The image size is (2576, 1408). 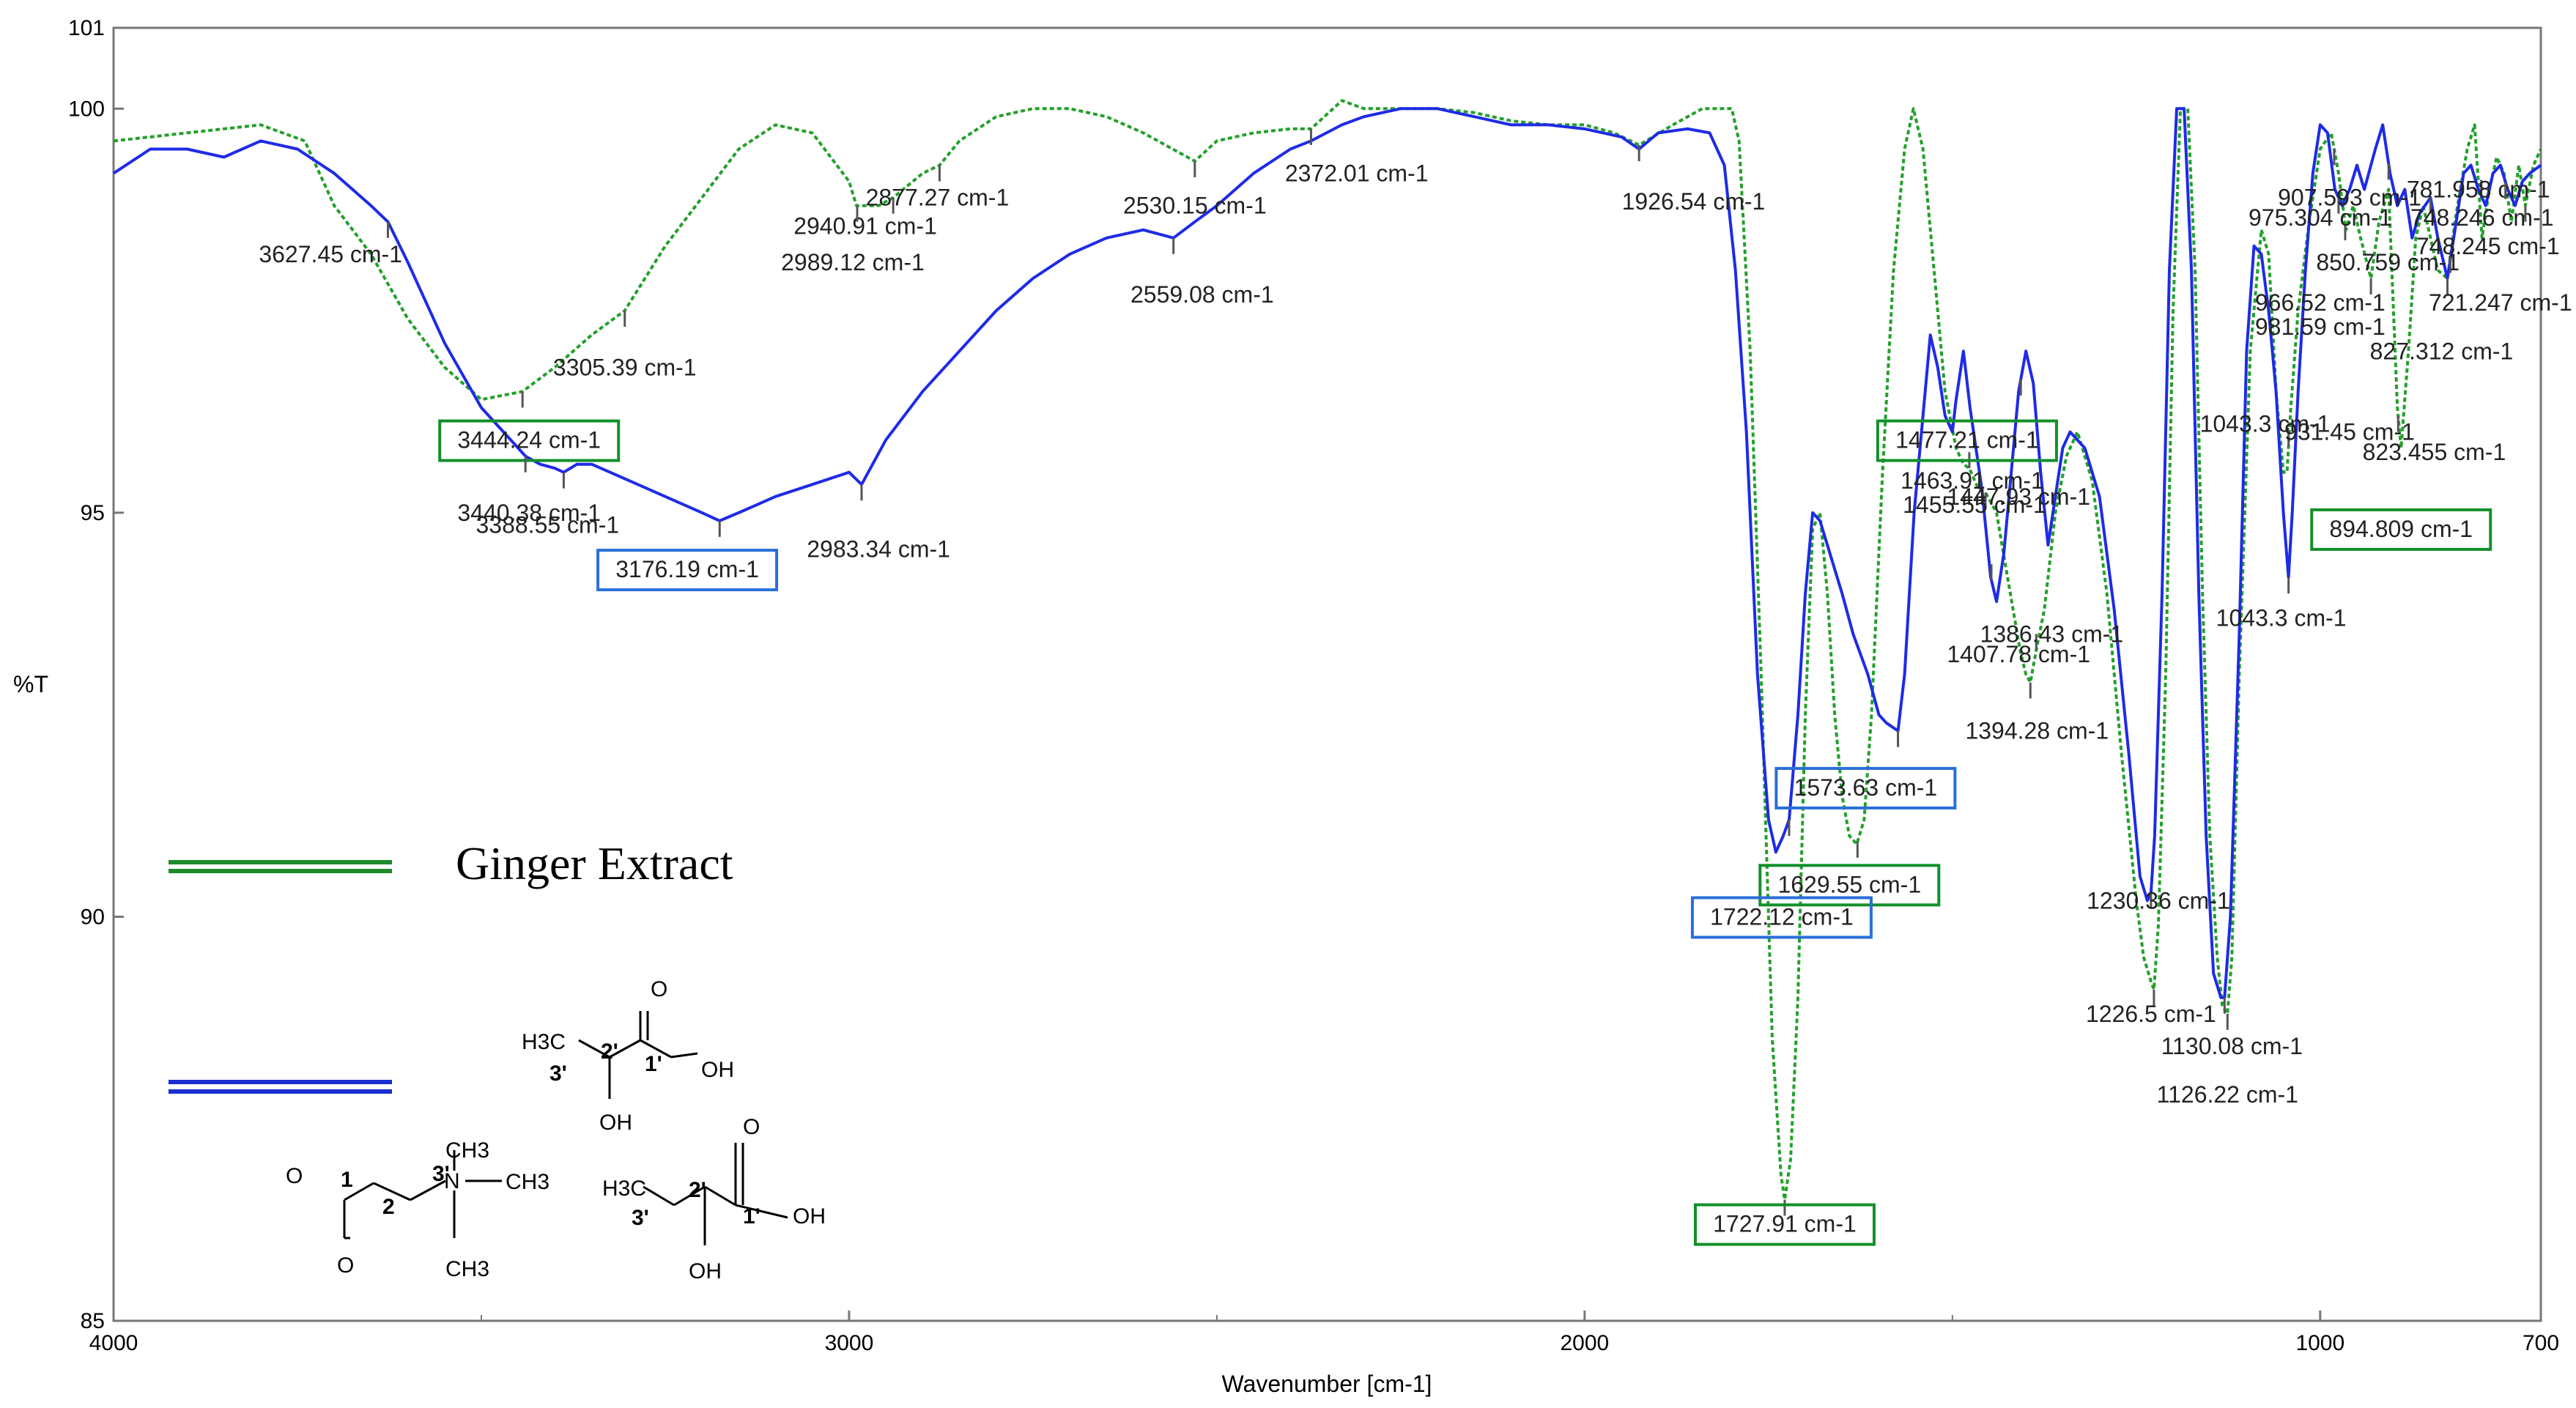 I want to click on structure-lactic-acid-bottom-labels: H3C 3' 2' 1' O OH OH, so click(x=714, y=1199).